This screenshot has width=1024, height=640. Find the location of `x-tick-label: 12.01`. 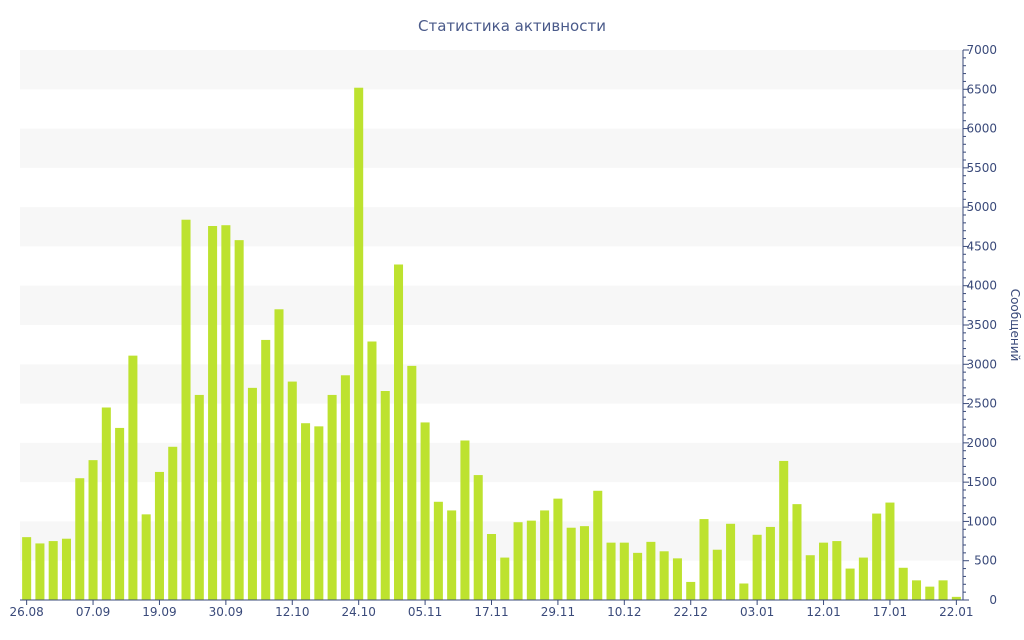

x-tick-label: 12.01 is located at coordinates (823, 612).